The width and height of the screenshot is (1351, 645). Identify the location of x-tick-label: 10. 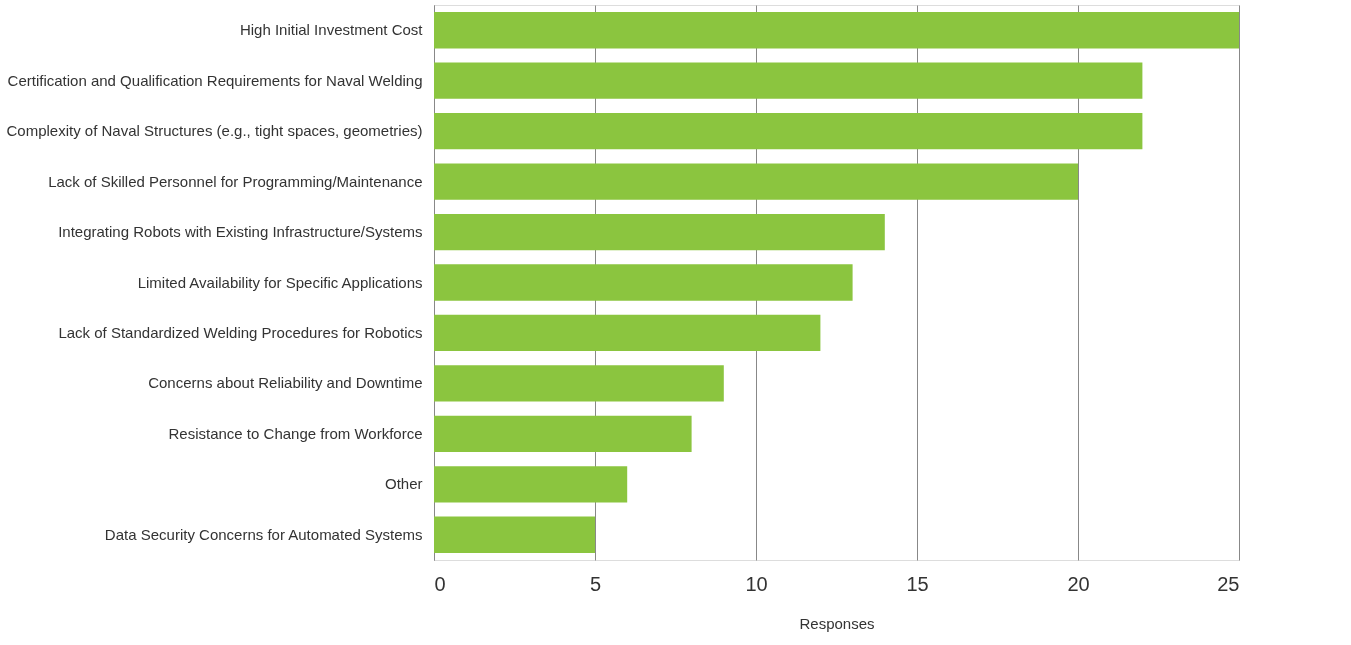
(756, 583).